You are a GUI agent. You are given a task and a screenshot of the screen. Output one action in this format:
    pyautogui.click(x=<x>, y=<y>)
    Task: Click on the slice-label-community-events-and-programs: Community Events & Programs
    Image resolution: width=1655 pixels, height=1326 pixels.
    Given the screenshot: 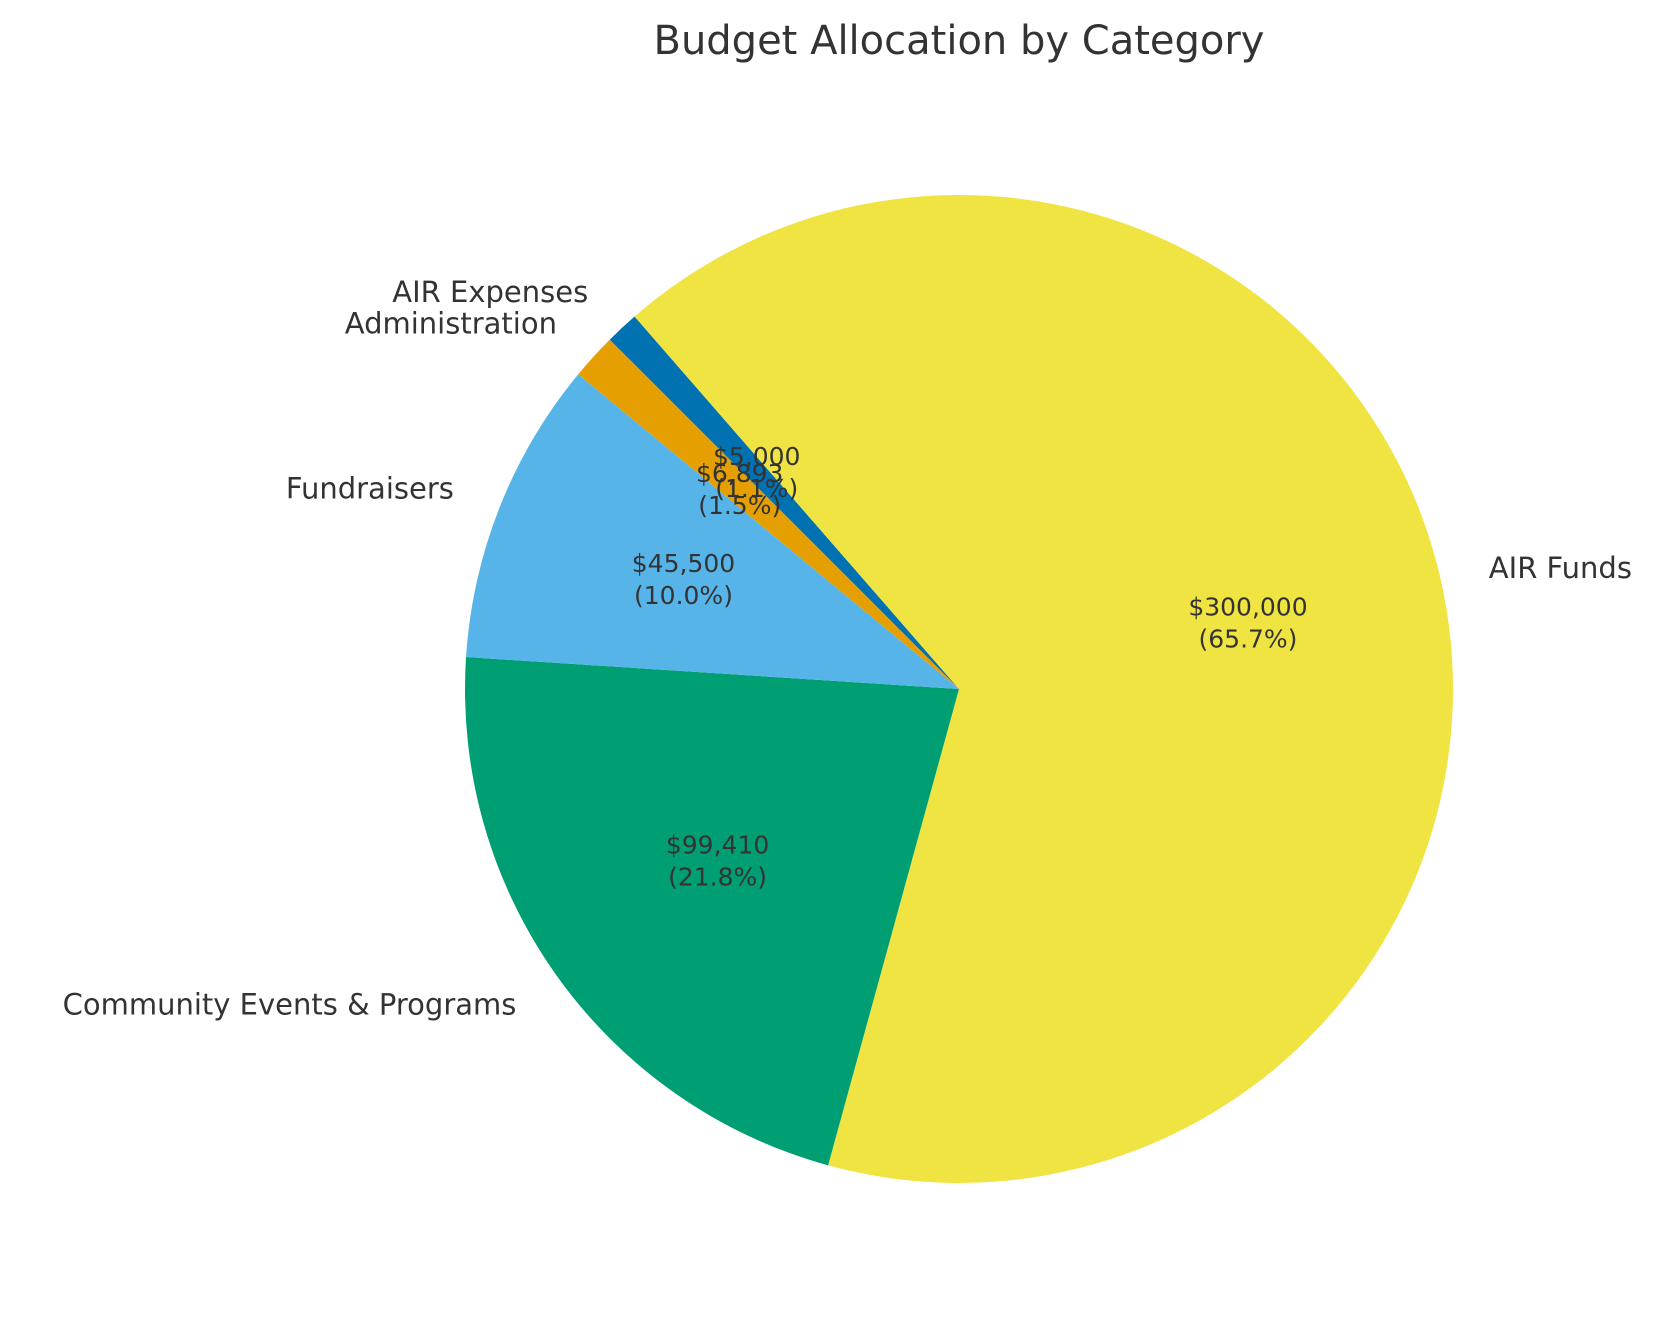 What is the action you would take?
    pyautogui.click(x=290, y=1004)
    